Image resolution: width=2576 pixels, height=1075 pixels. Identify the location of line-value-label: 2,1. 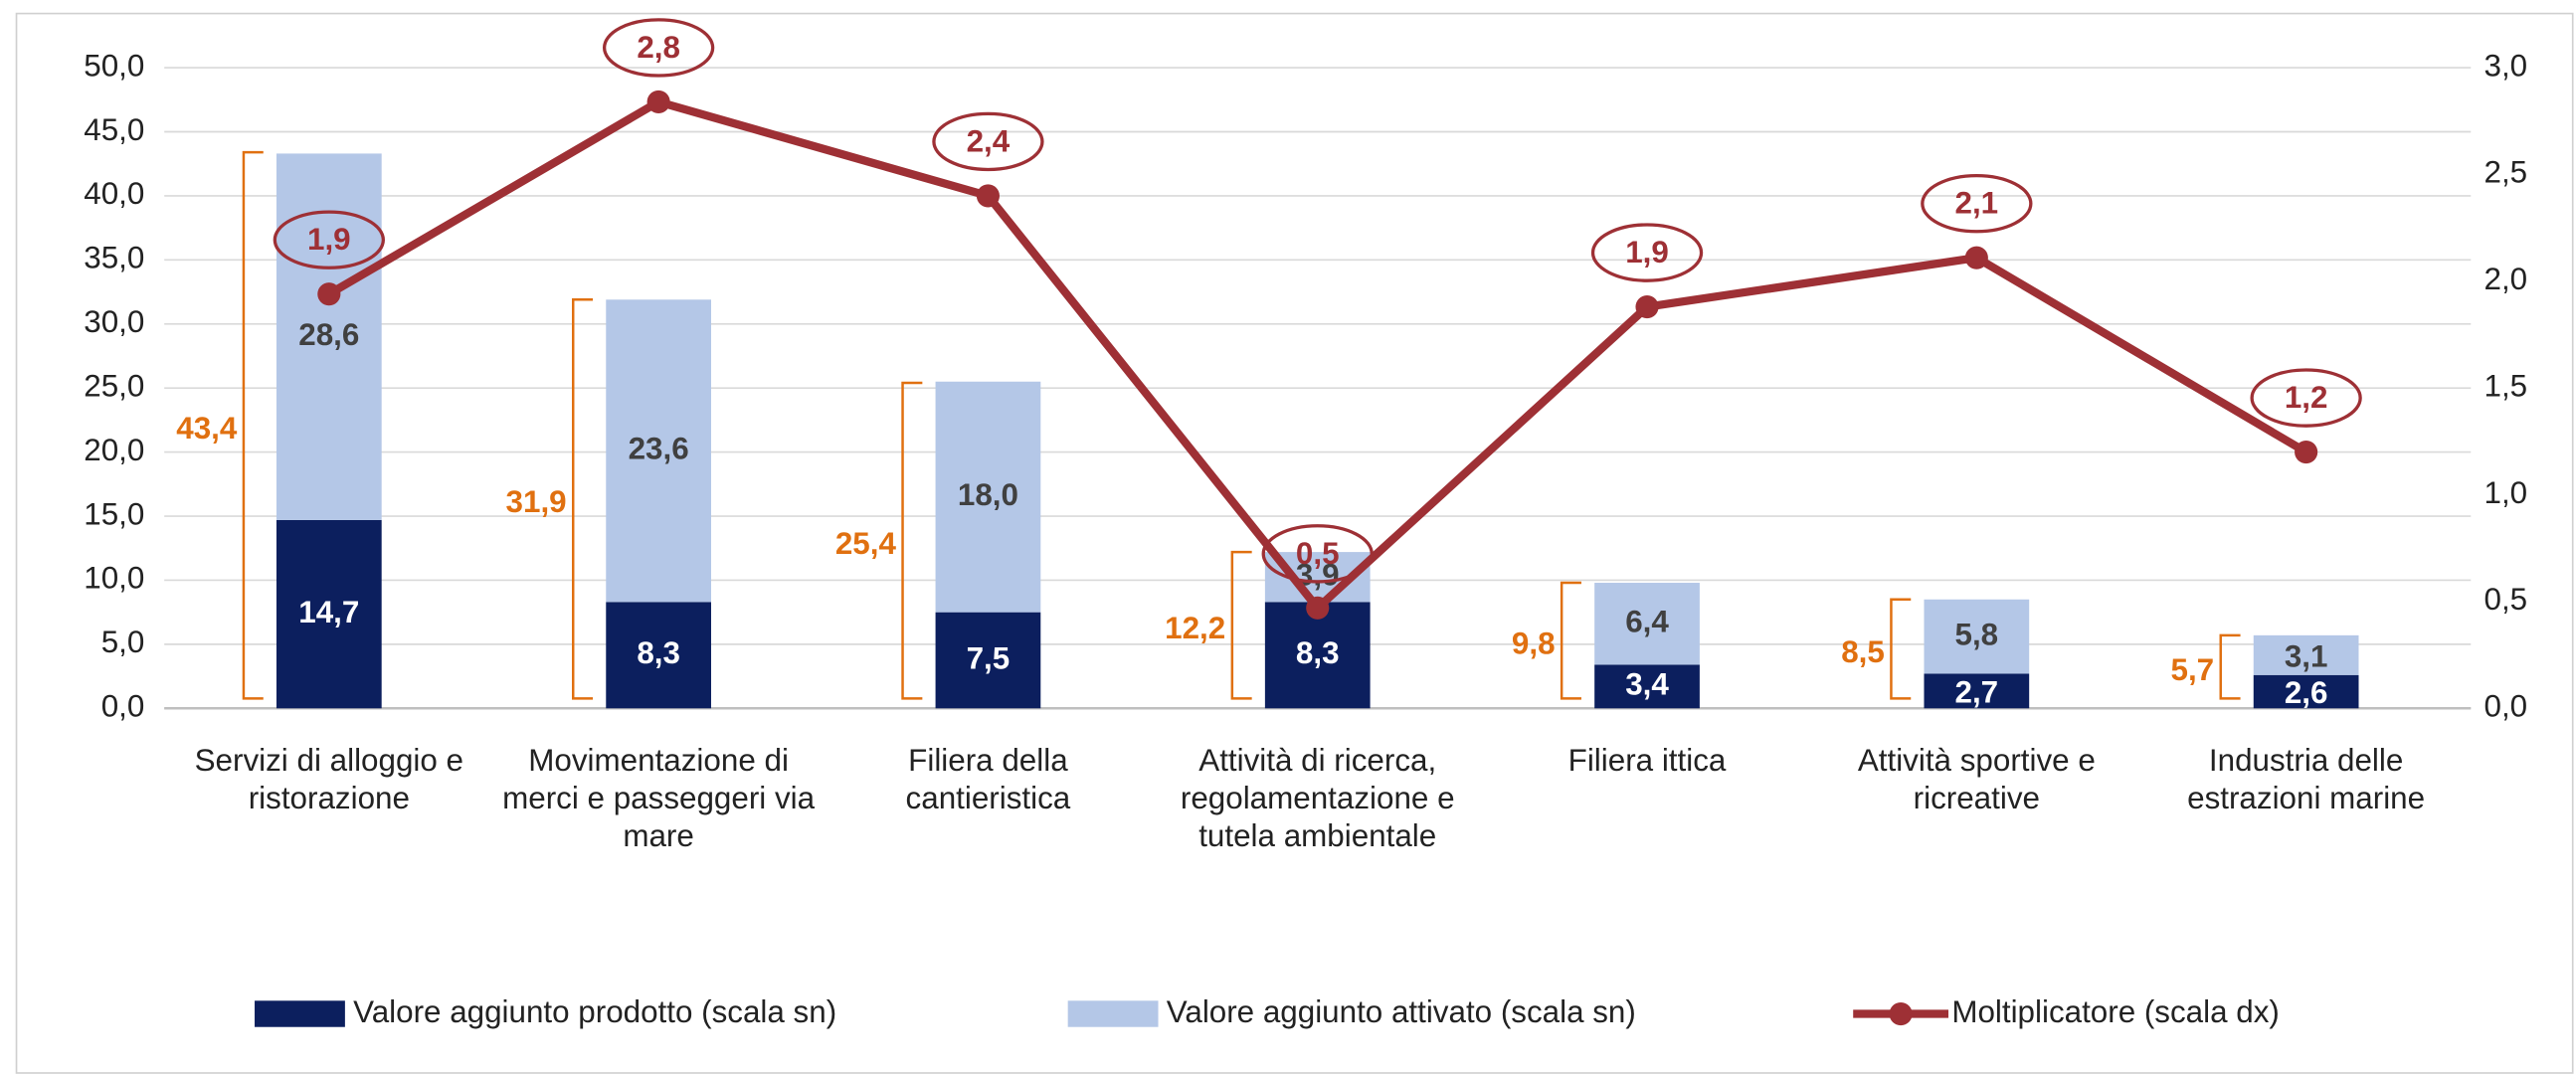
(1977, 204).